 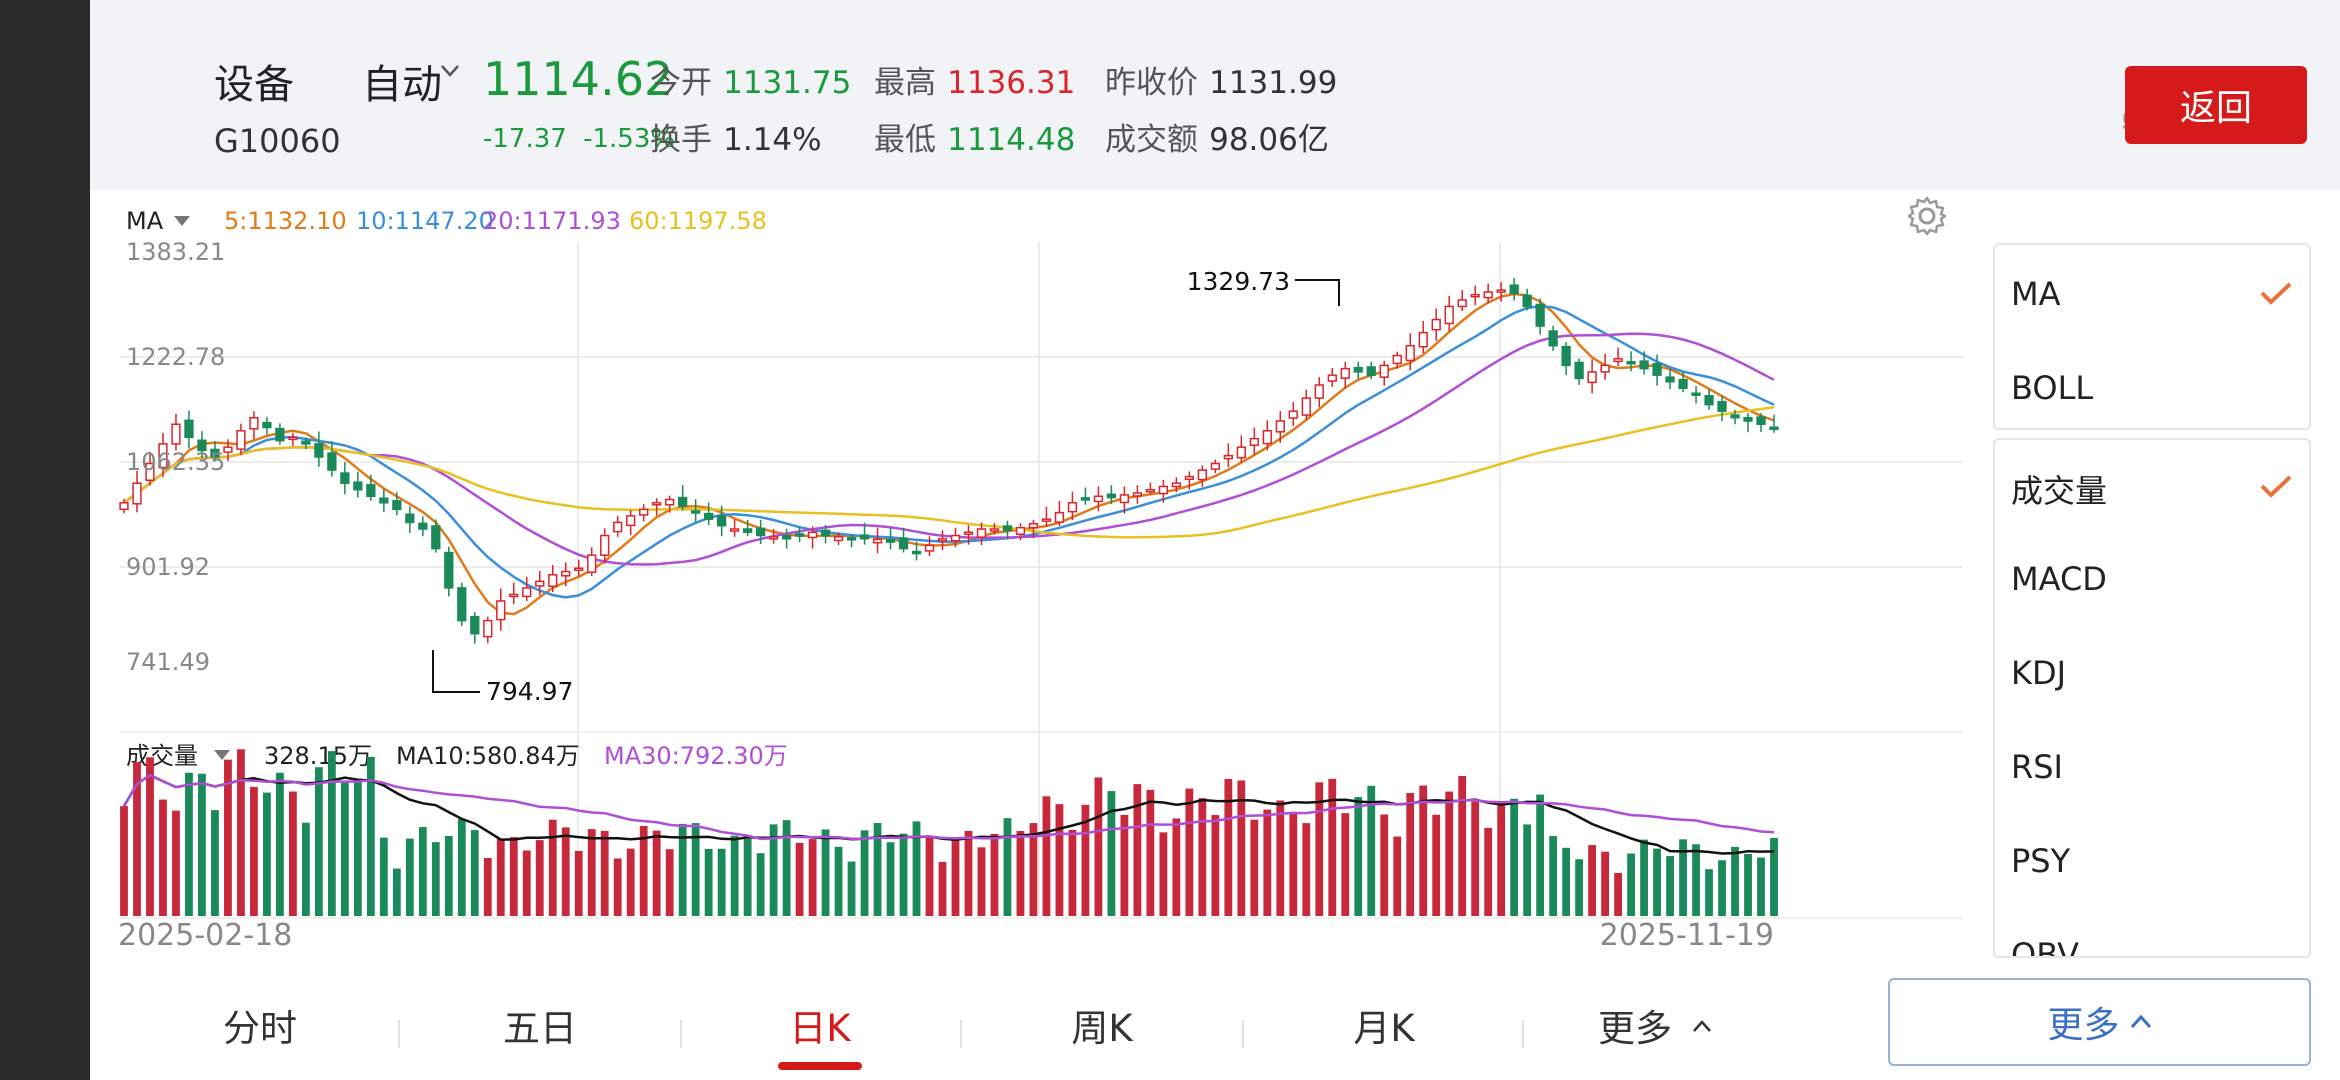 What do you see at coordinates (402, 85) in the screenshot?
I see `mode-selector: 自动` at bounding box center [402, 85].